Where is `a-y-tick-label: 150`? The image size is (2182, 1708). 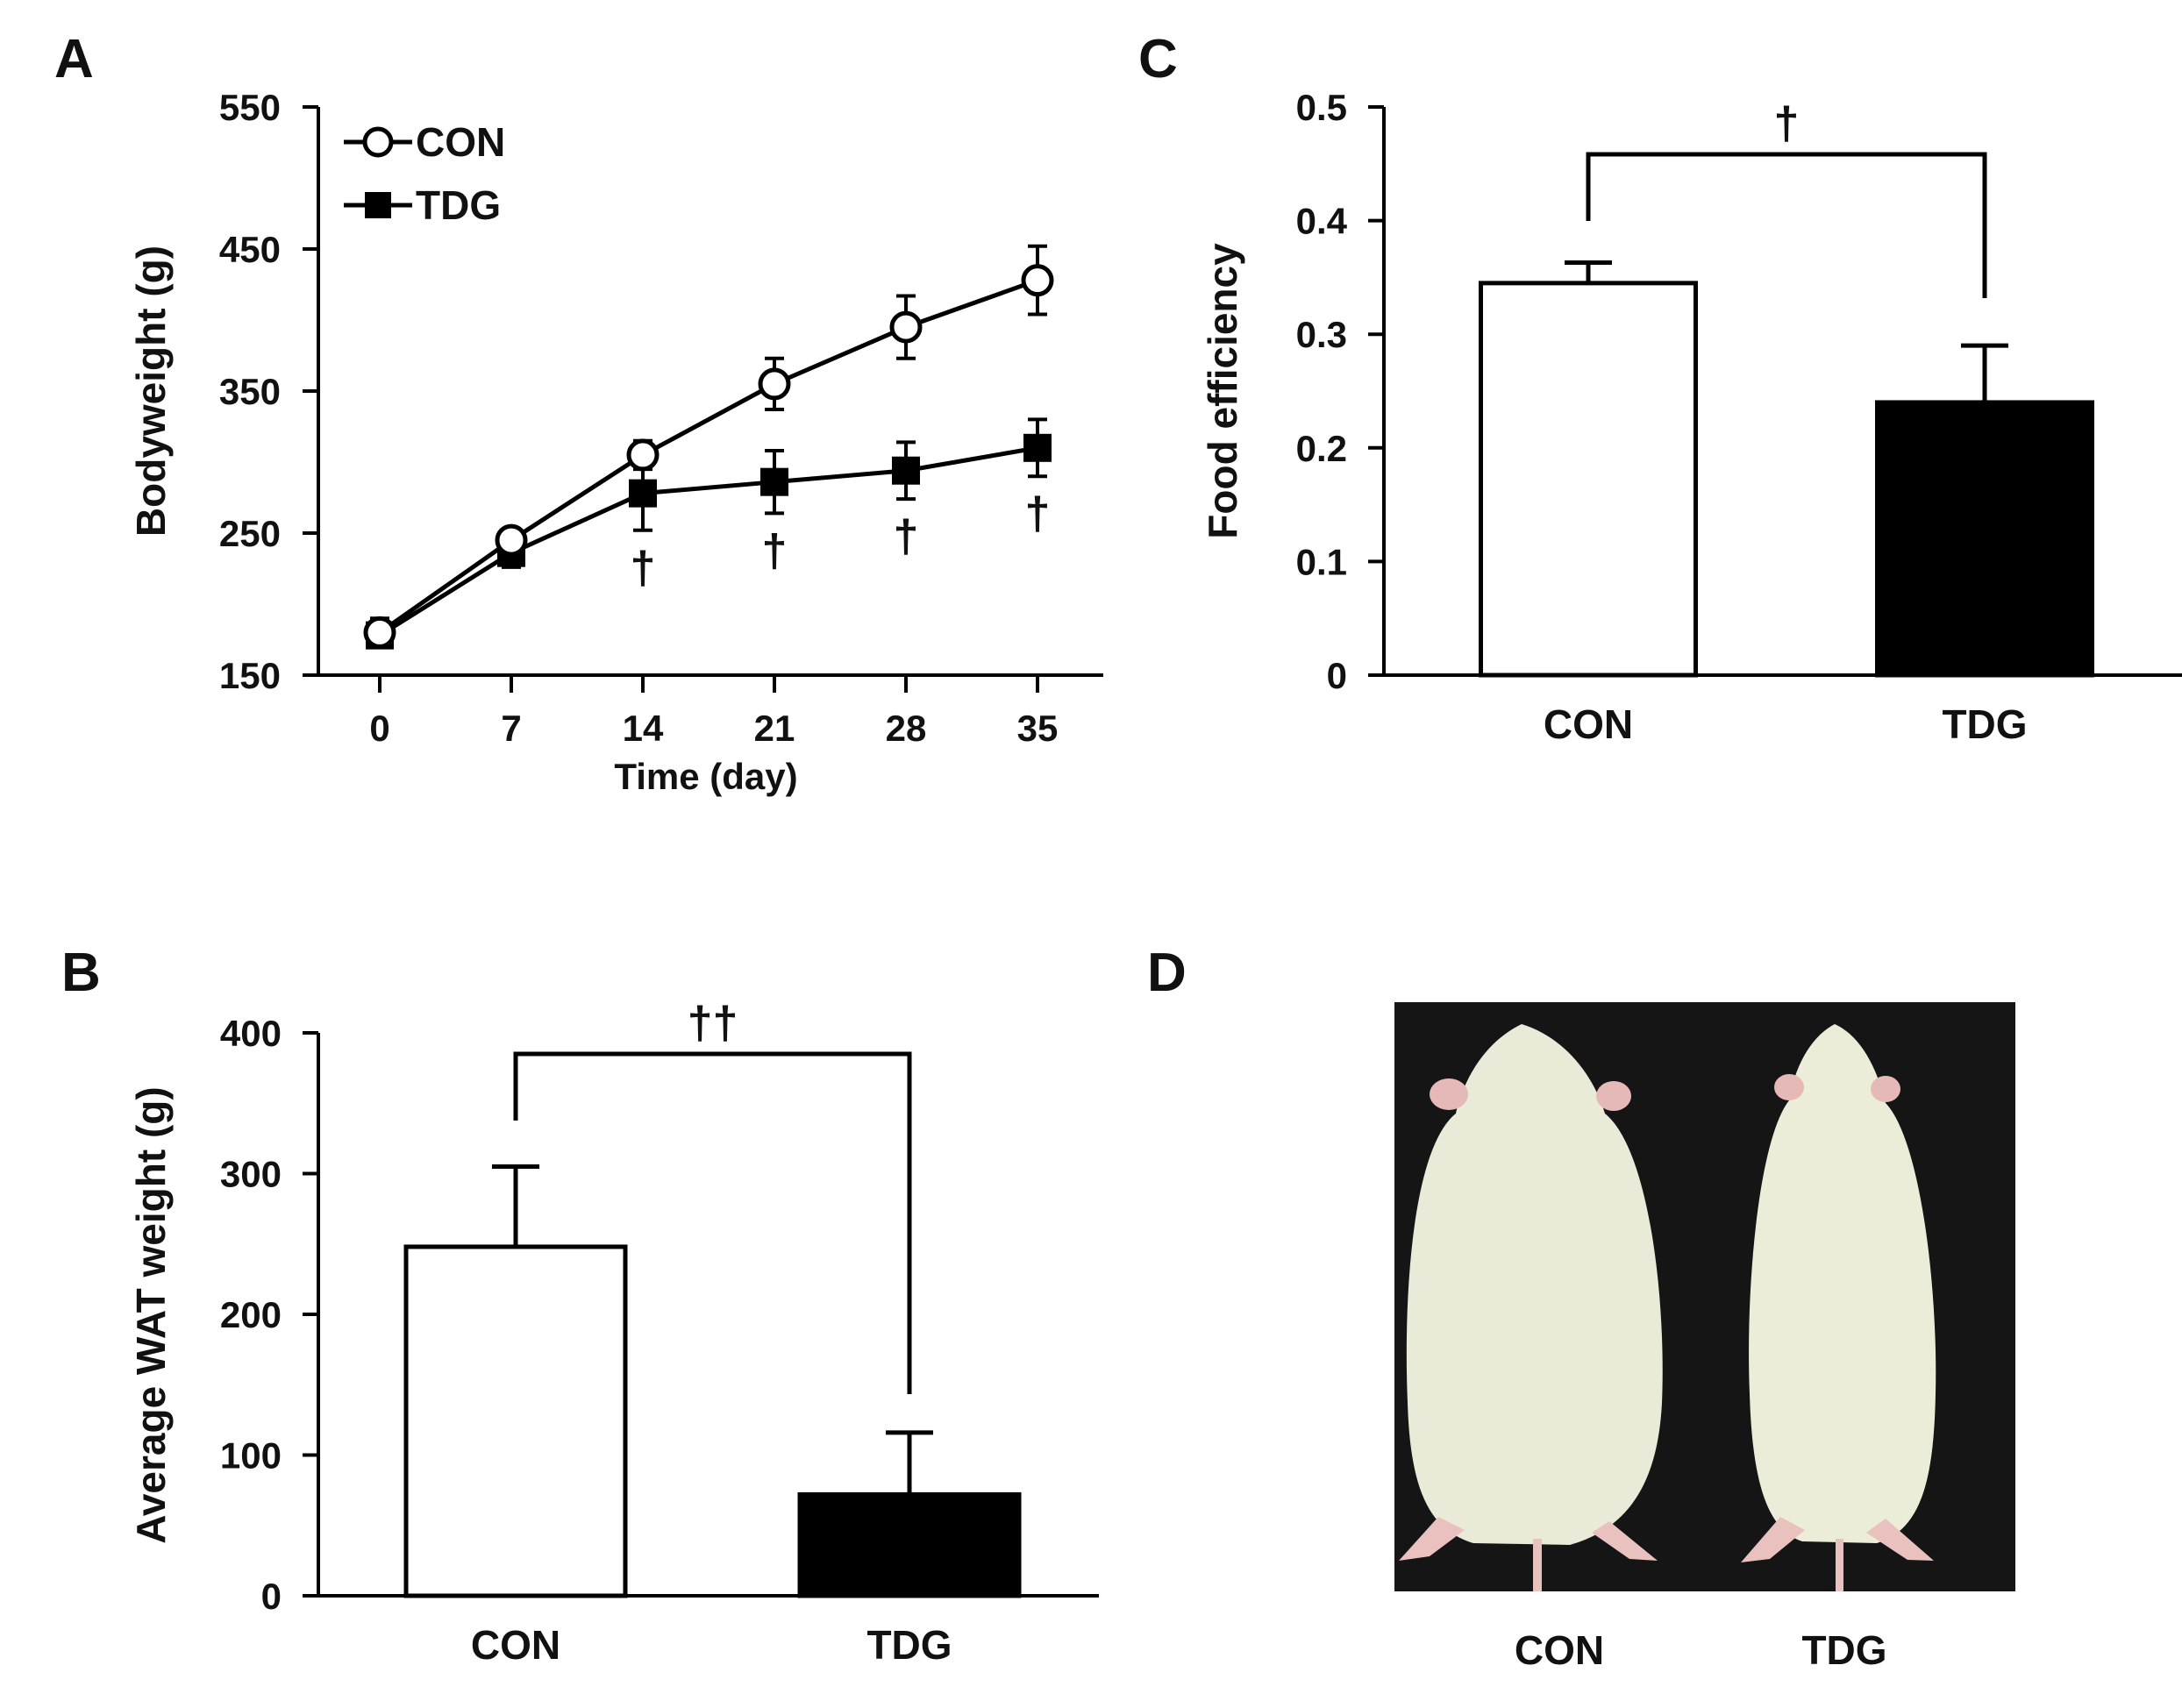
a-y-tick-label: 150 is located at coordinates (250, 675).